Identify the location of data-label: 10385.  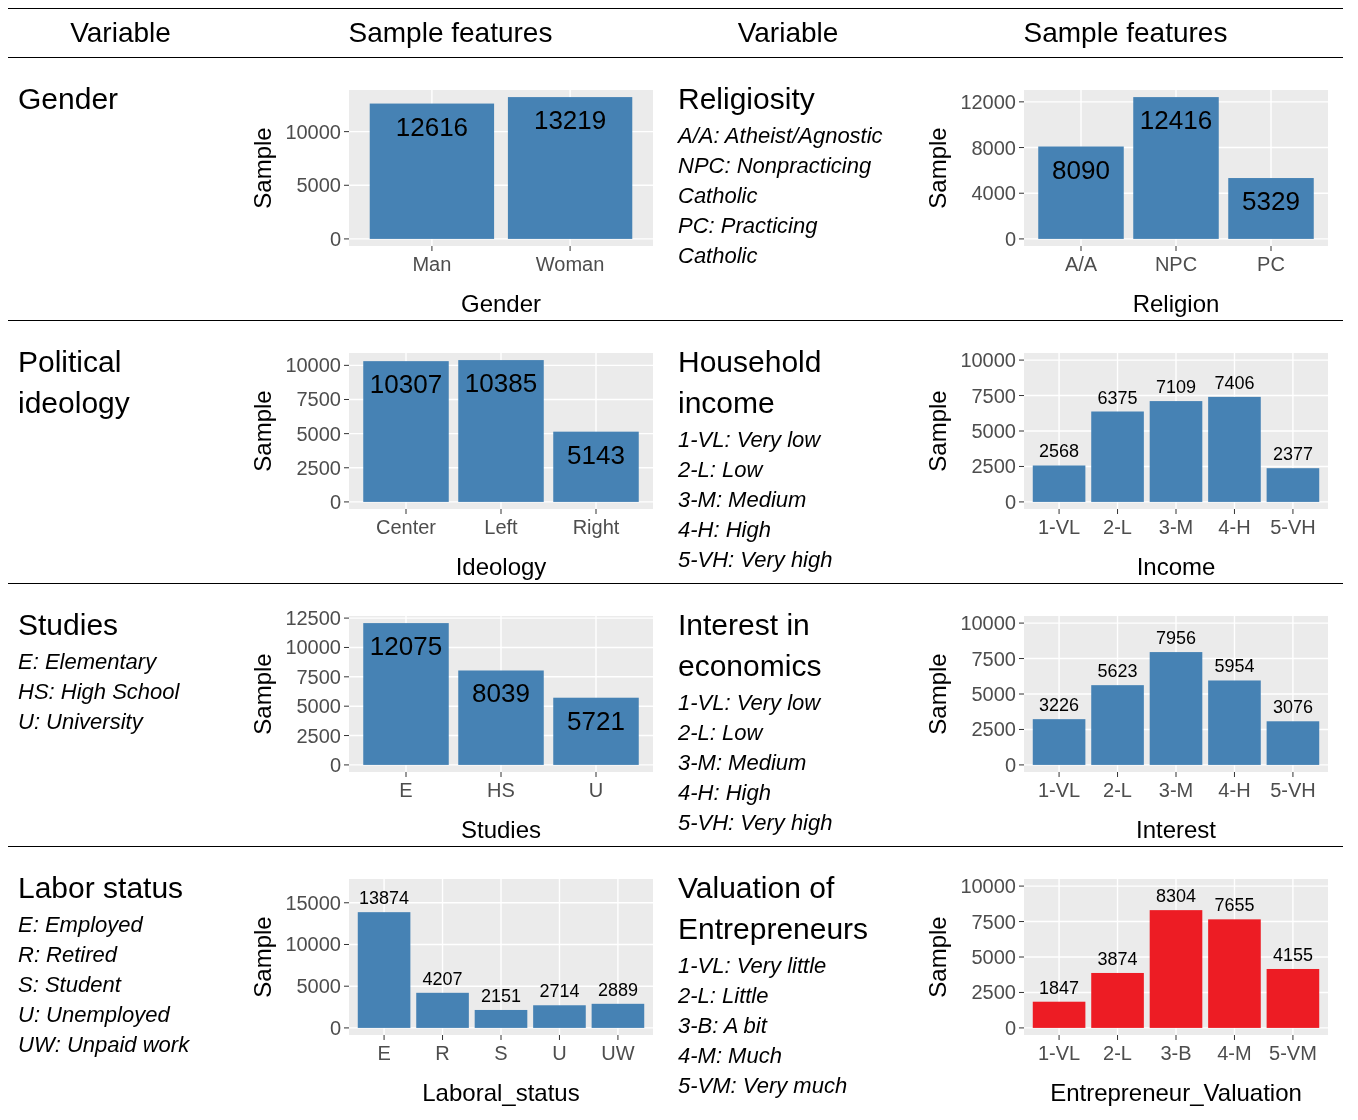
(501, 383).